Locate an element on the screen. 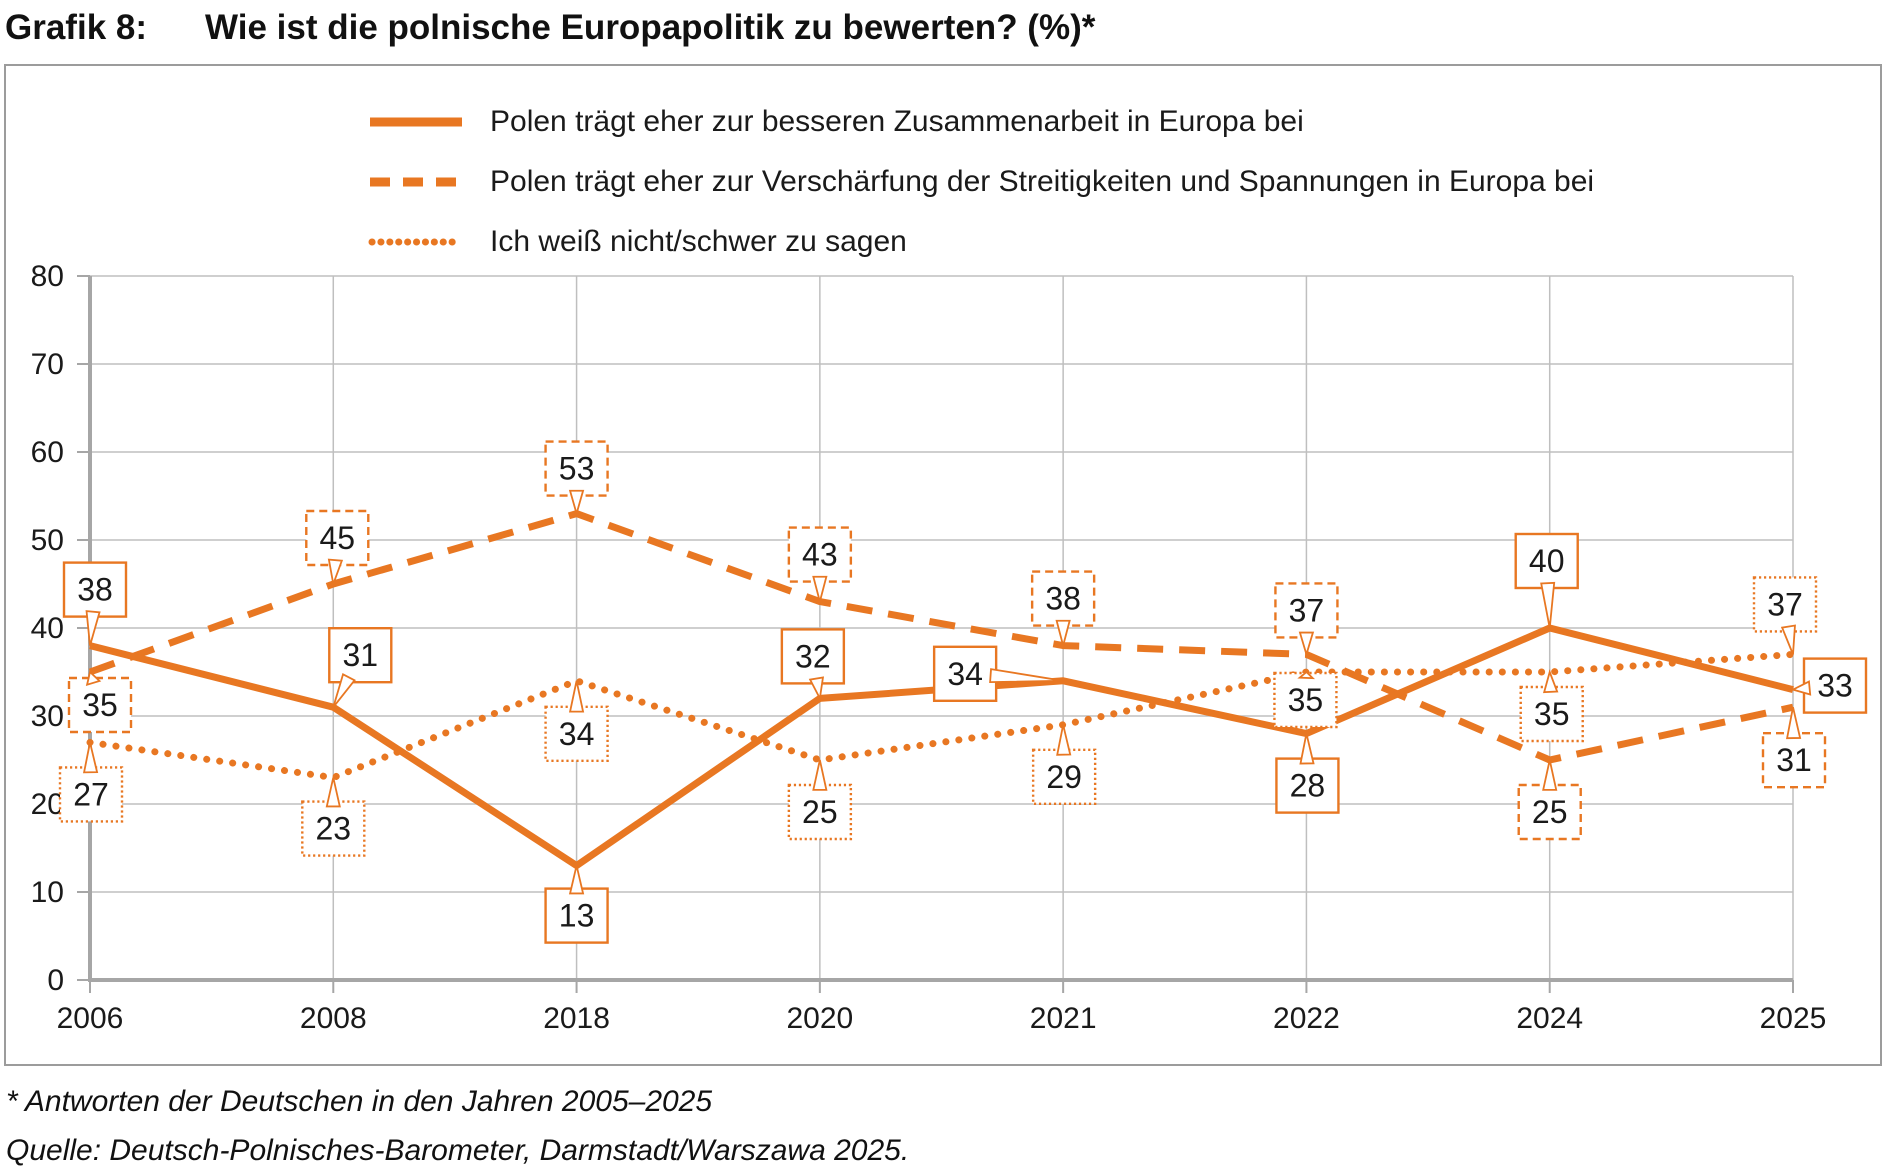 This screenshot has height=1175, width=1890. x-tick-label: 2021 is located at coordinates (1063, 1018).